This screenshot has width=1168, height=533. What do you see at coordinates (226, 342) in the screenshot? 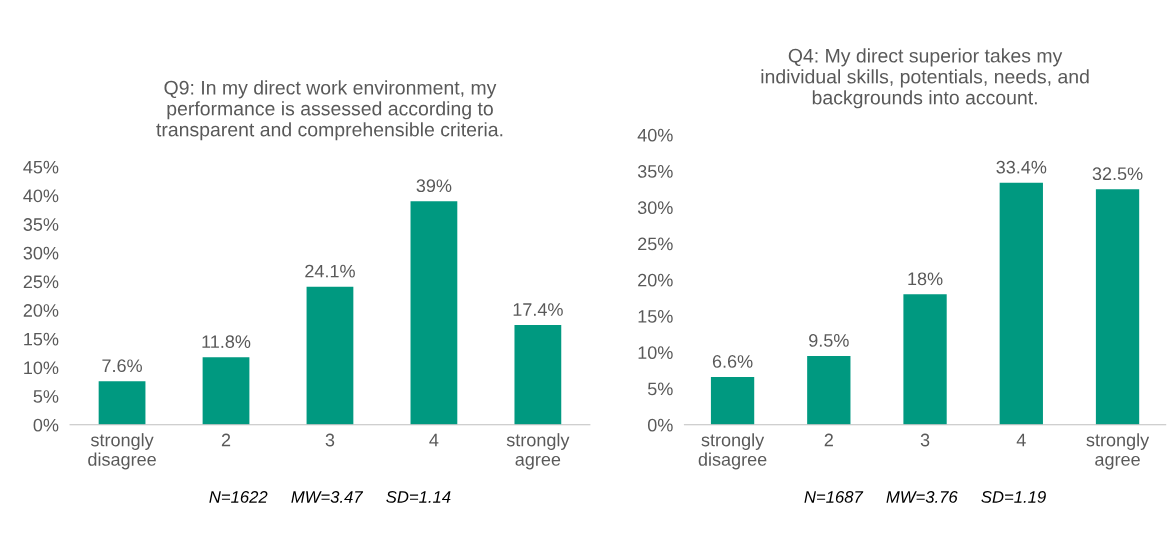
I see `data-label: 11.8%` at bounding box center [226, 342].